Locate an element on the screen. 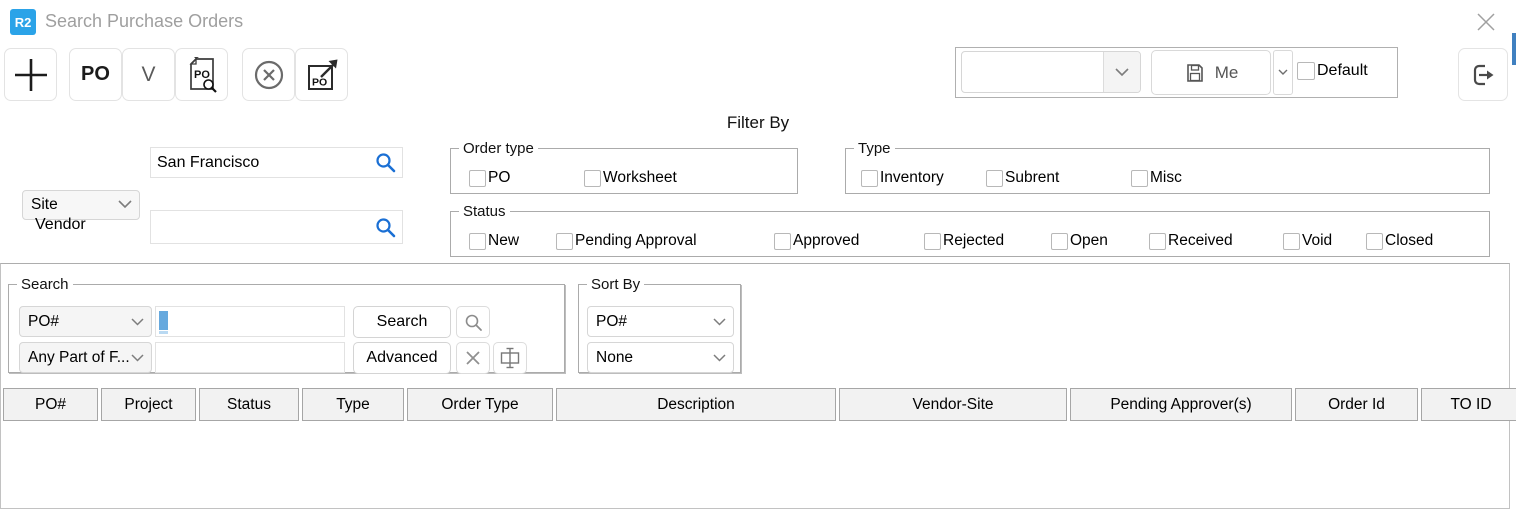 The height and width of the screenshot is (509, 1516). vendor-view-label: V is located at coordinates (148, 74).